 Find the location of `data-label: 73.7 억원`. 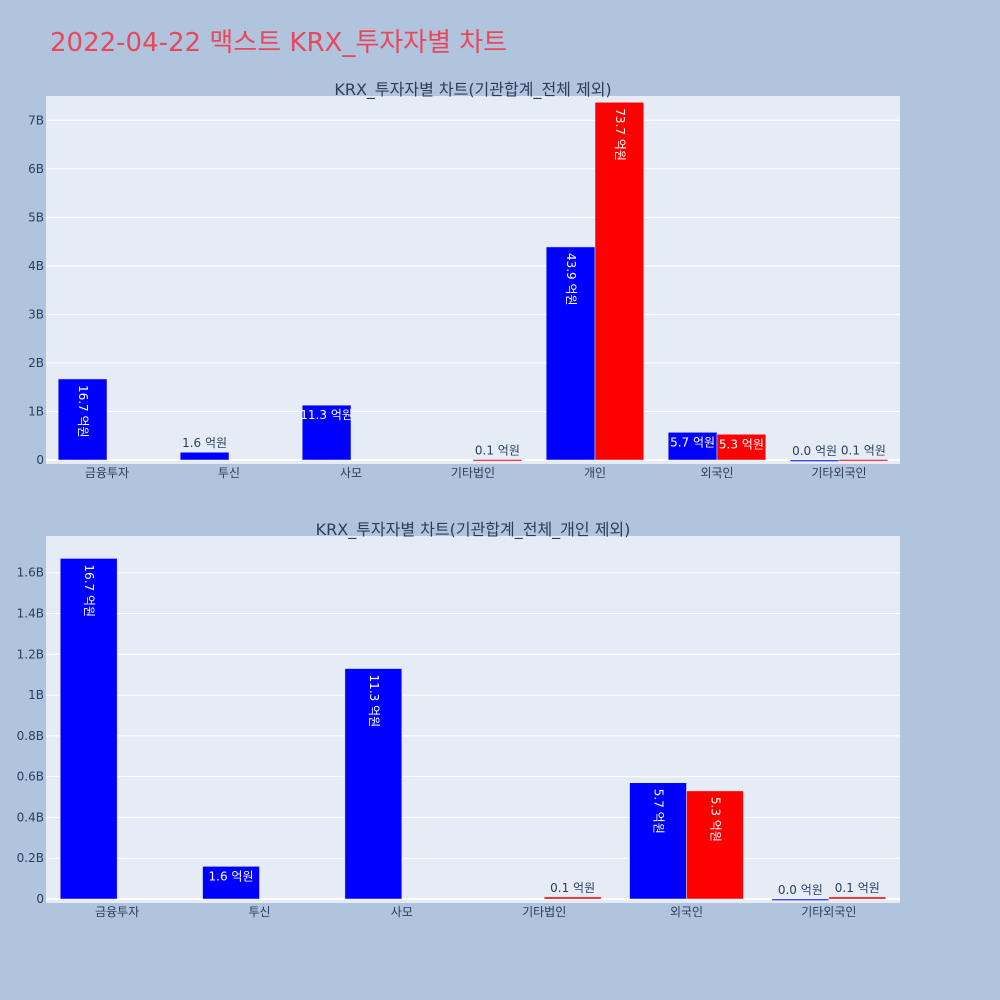

data-label: 73.7 억원 is located at coordinates (620, 134).